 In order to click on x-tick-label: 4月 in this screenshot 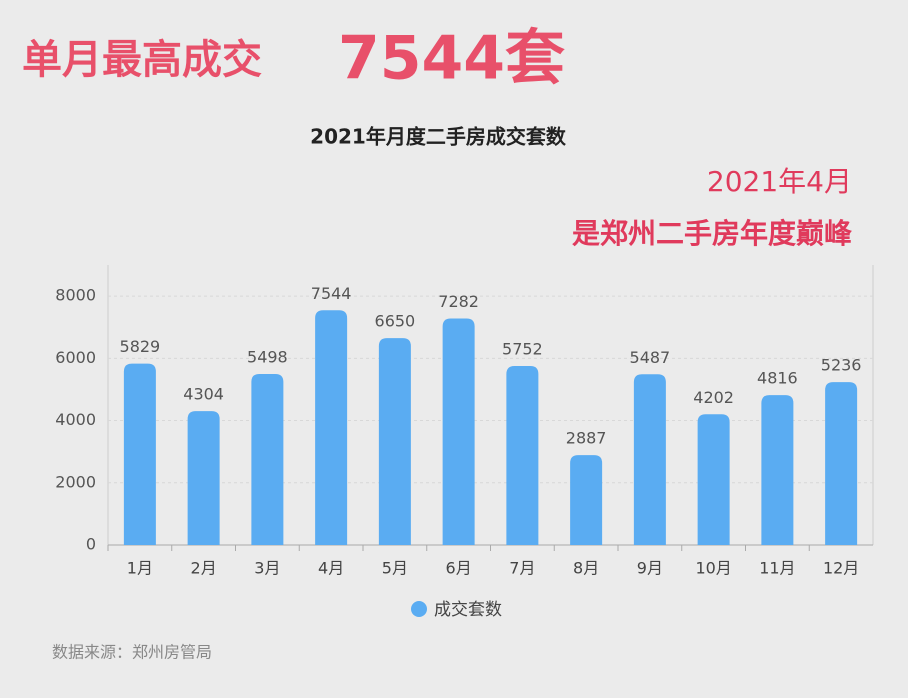, I will do `click(331, 568)`.